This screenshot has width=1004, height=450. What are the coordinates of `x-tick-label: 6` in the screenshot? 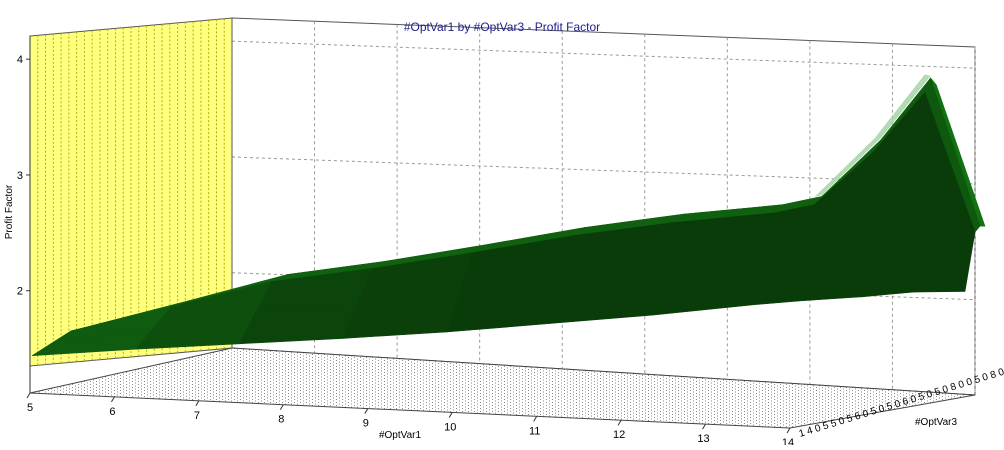 It's located at (112, 412).